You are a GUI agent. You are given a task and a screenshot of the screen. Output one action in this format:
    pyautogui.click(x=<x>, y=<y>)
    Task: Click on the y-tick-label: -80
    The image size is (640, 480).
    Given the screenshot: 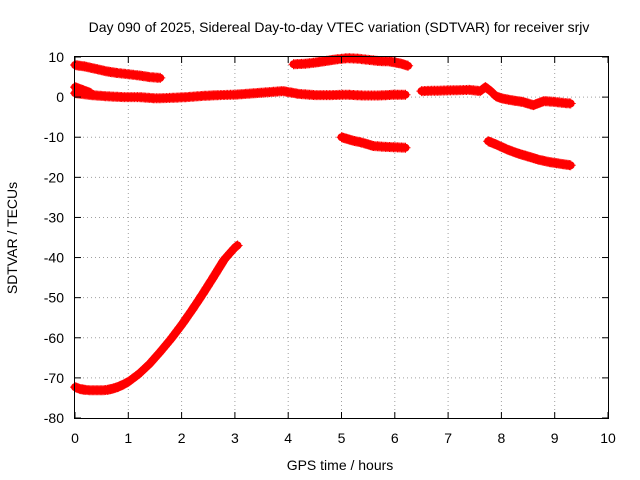 What is the action you would take?
    pyautogui.click(x=54, y=418)
    